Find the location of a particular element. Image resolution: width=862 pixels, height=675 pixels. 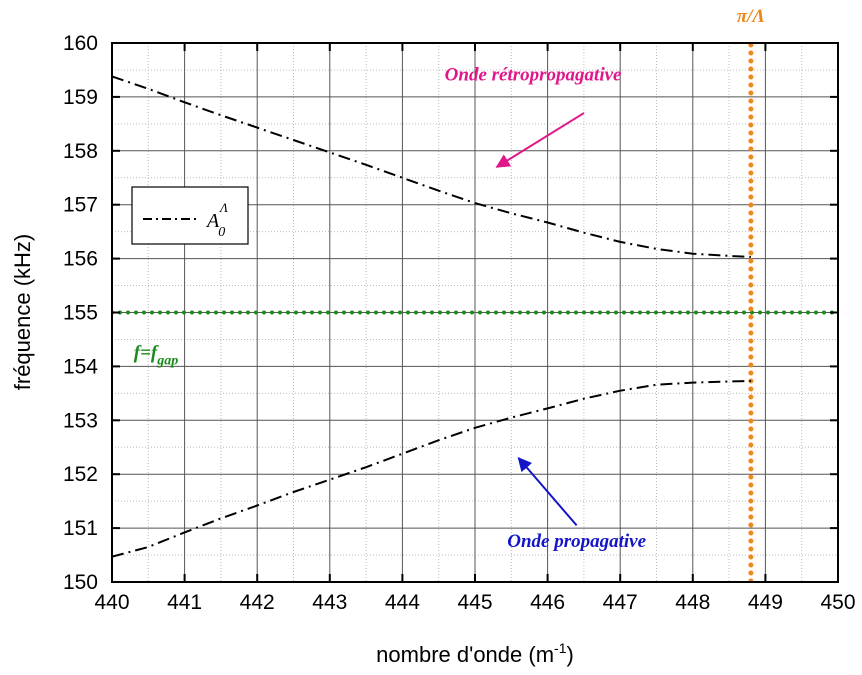

y-tick-label: 157 is located at coordinates (80, 205).